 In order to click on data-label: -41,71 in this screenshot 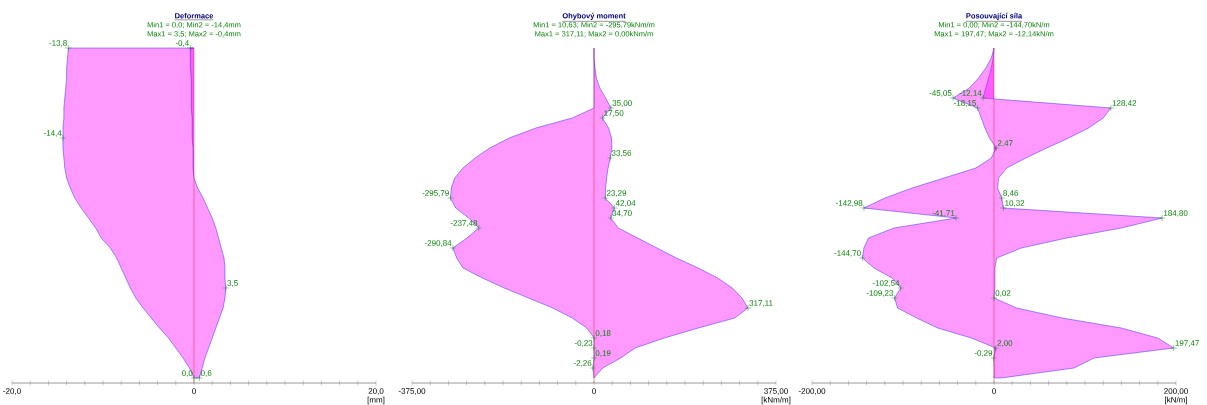, I will do `click(943, 213)`.